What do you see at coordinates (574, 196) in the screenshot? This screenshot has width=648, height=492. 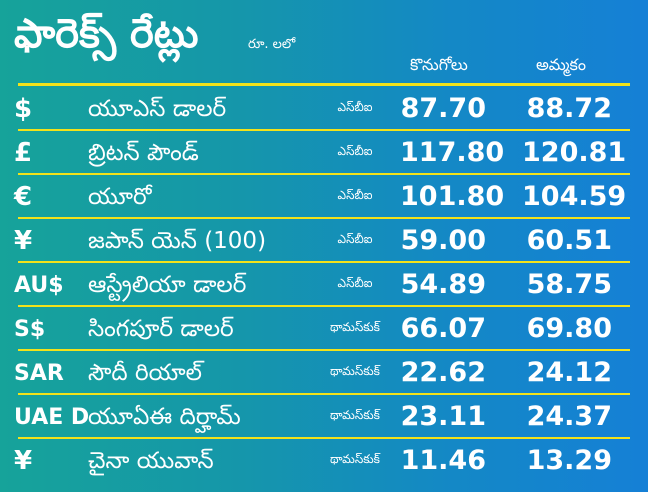 I see `sell-rate: 104.59` at bounding box center [574, 196].